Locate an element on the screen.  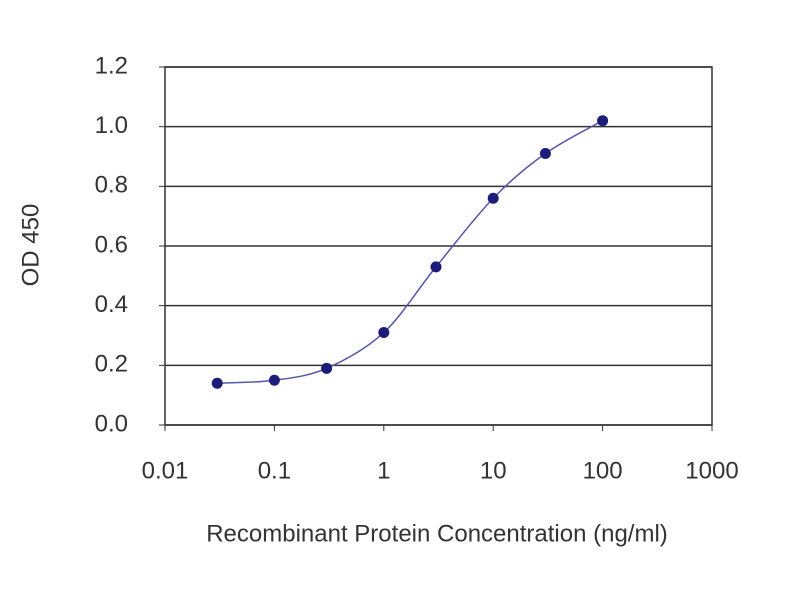
y-tick-label: 0.2 is located at coordinates (111, 364).